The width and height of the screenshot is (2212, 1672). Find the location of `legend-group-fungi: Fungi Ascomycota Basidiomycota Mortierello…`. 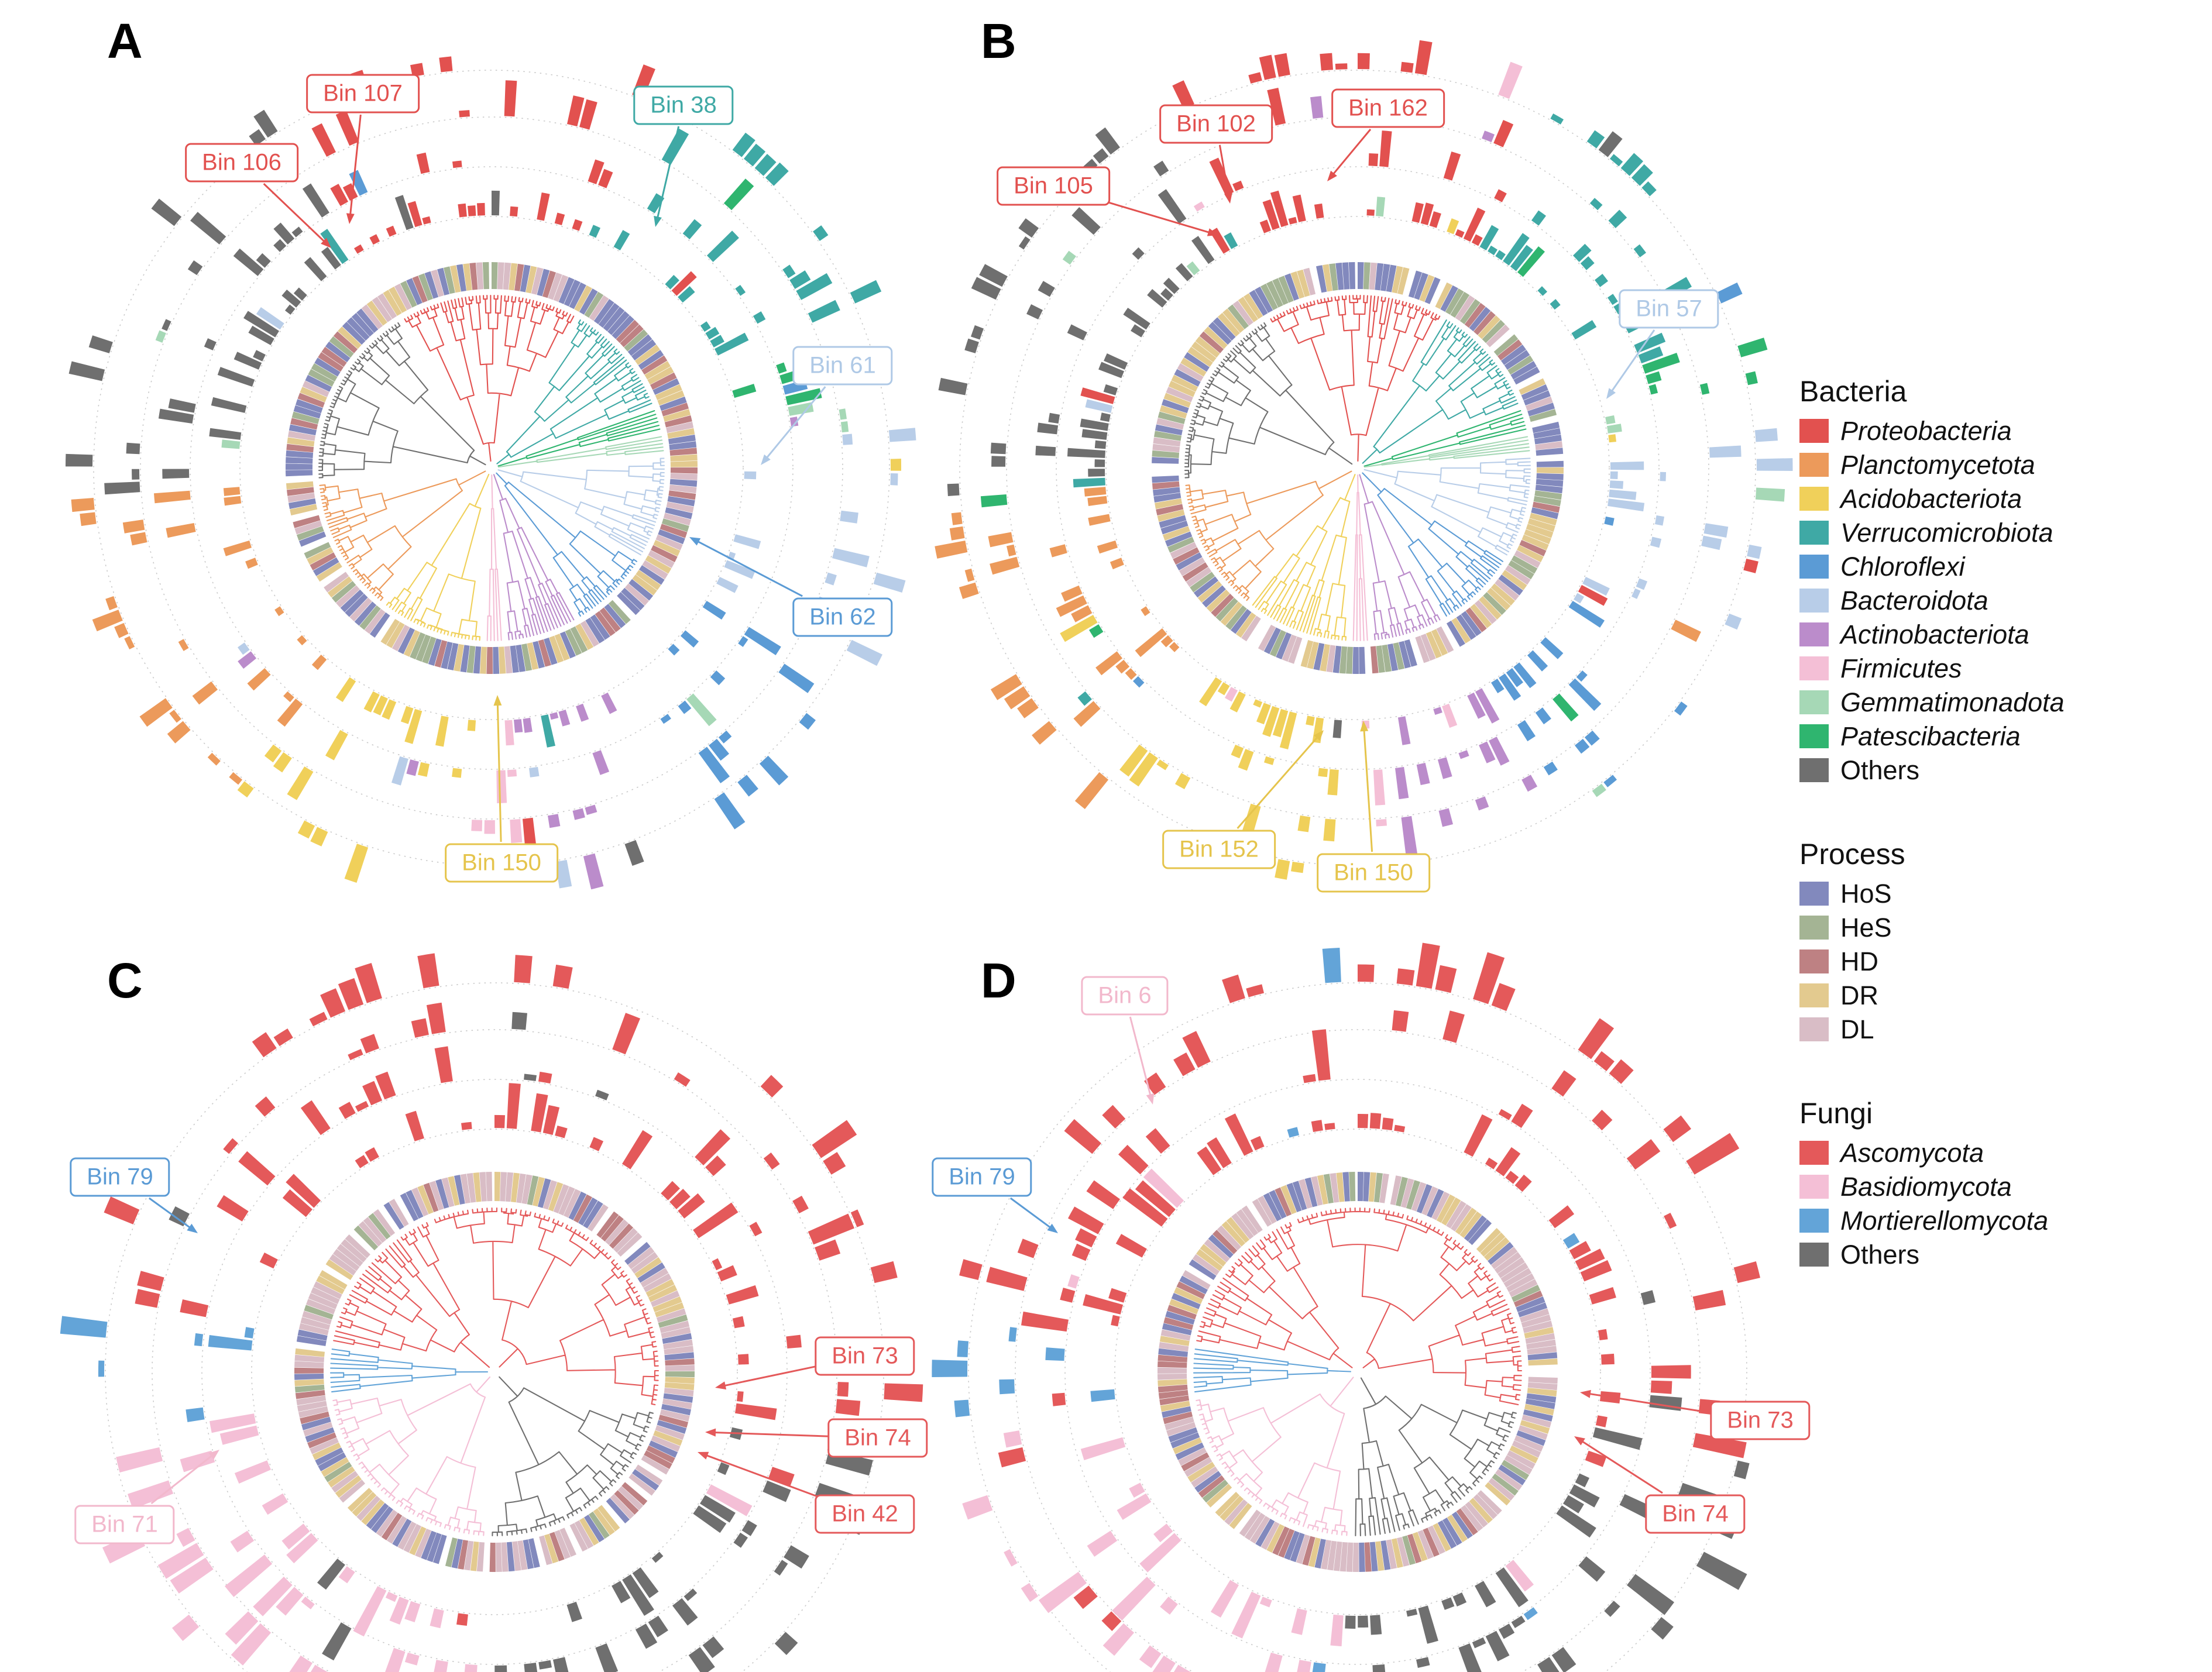

legend-group-fungi: Fungi Ascomycota Basidiomycota Mortierello… is located at coordinates (2004, 1182).